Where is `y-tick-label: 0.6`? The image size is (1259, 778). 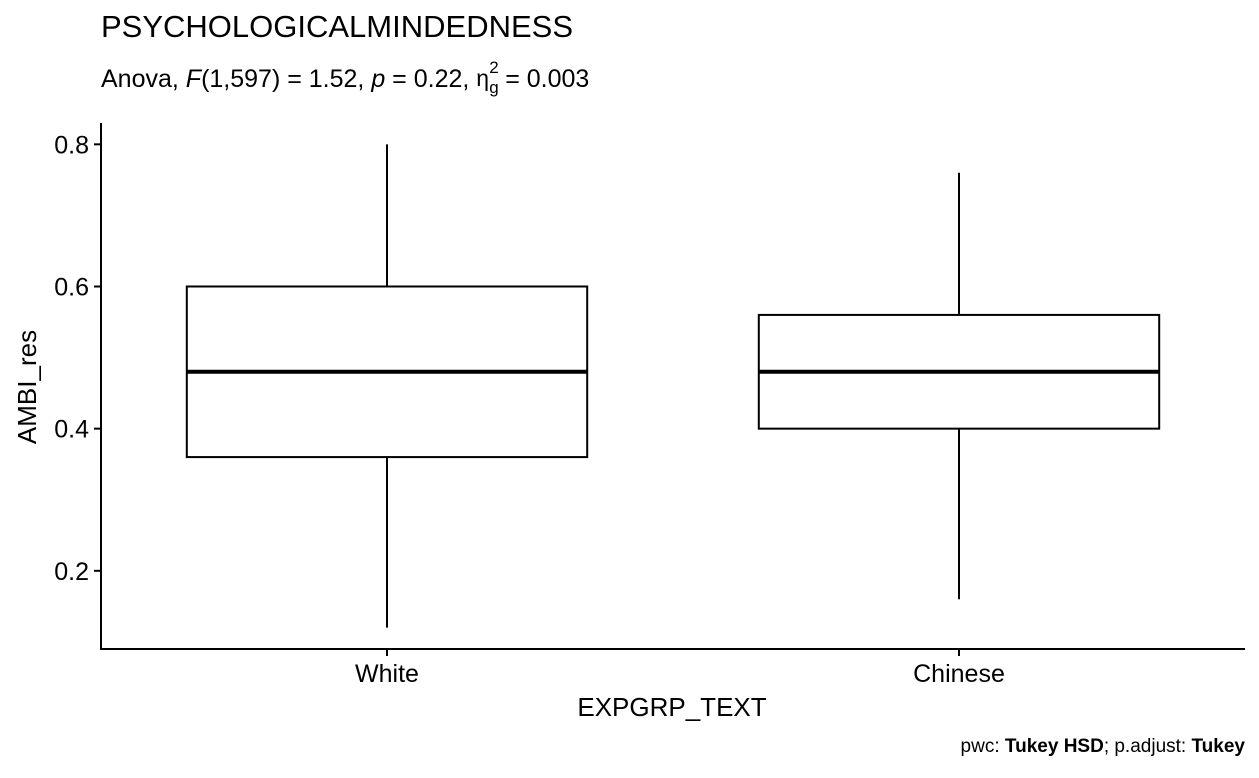
y-tick-label: 0.6 is located at coordinates (71, 287).